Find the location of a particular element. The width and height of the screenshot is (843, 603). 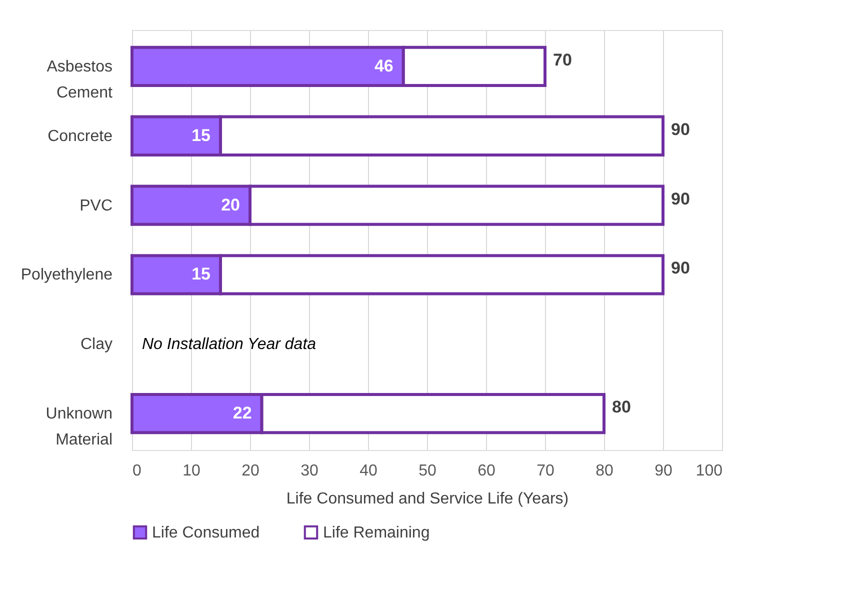

x-tick-label: 70 is located at coordinates (545, 471).